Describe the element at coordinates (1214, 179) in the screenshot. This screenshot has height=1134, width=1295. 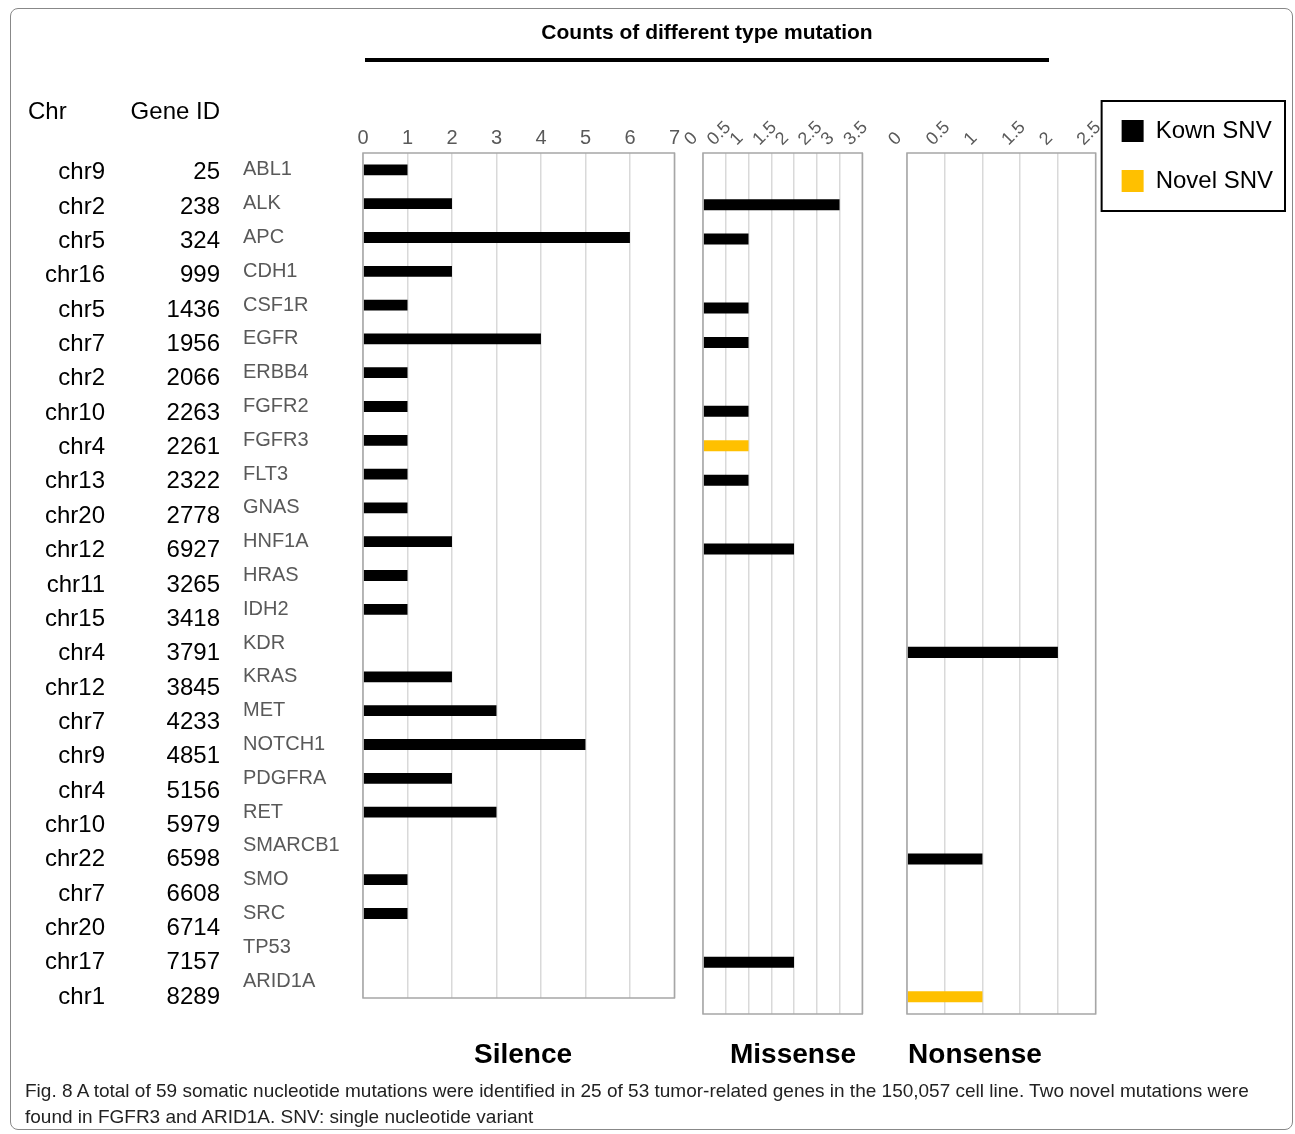
I see `legend-label: Novel SNV` at that location.